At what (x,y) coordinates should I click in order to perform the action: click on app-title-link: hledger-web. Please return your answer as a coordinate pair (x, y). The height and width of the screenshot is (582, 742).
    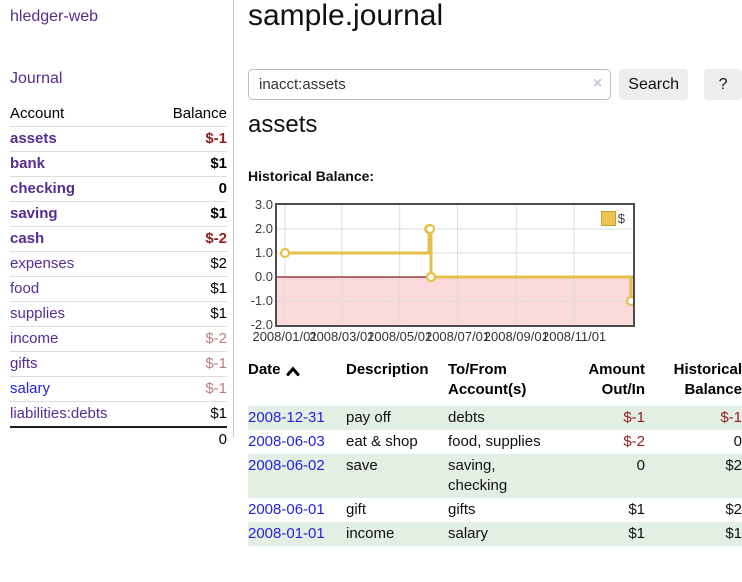
    Looking at the image, I should click on (54, 16).